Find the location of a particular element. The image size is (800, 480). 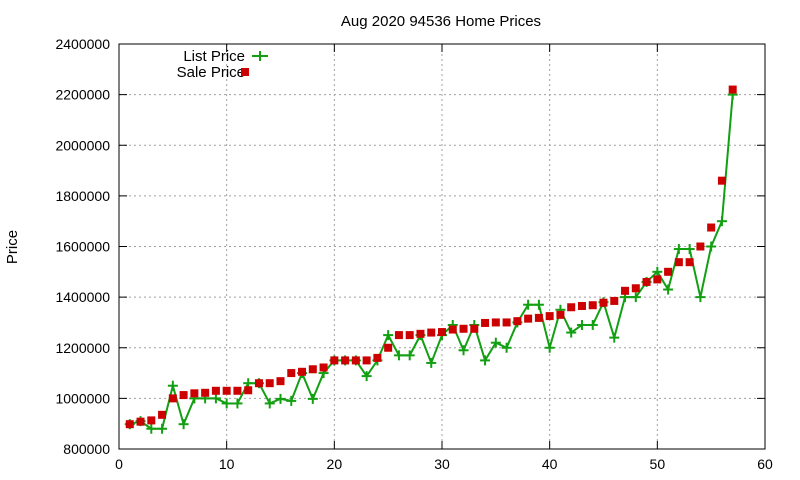

y-tick-label: 2200000 is located at coordinates (82, 95).